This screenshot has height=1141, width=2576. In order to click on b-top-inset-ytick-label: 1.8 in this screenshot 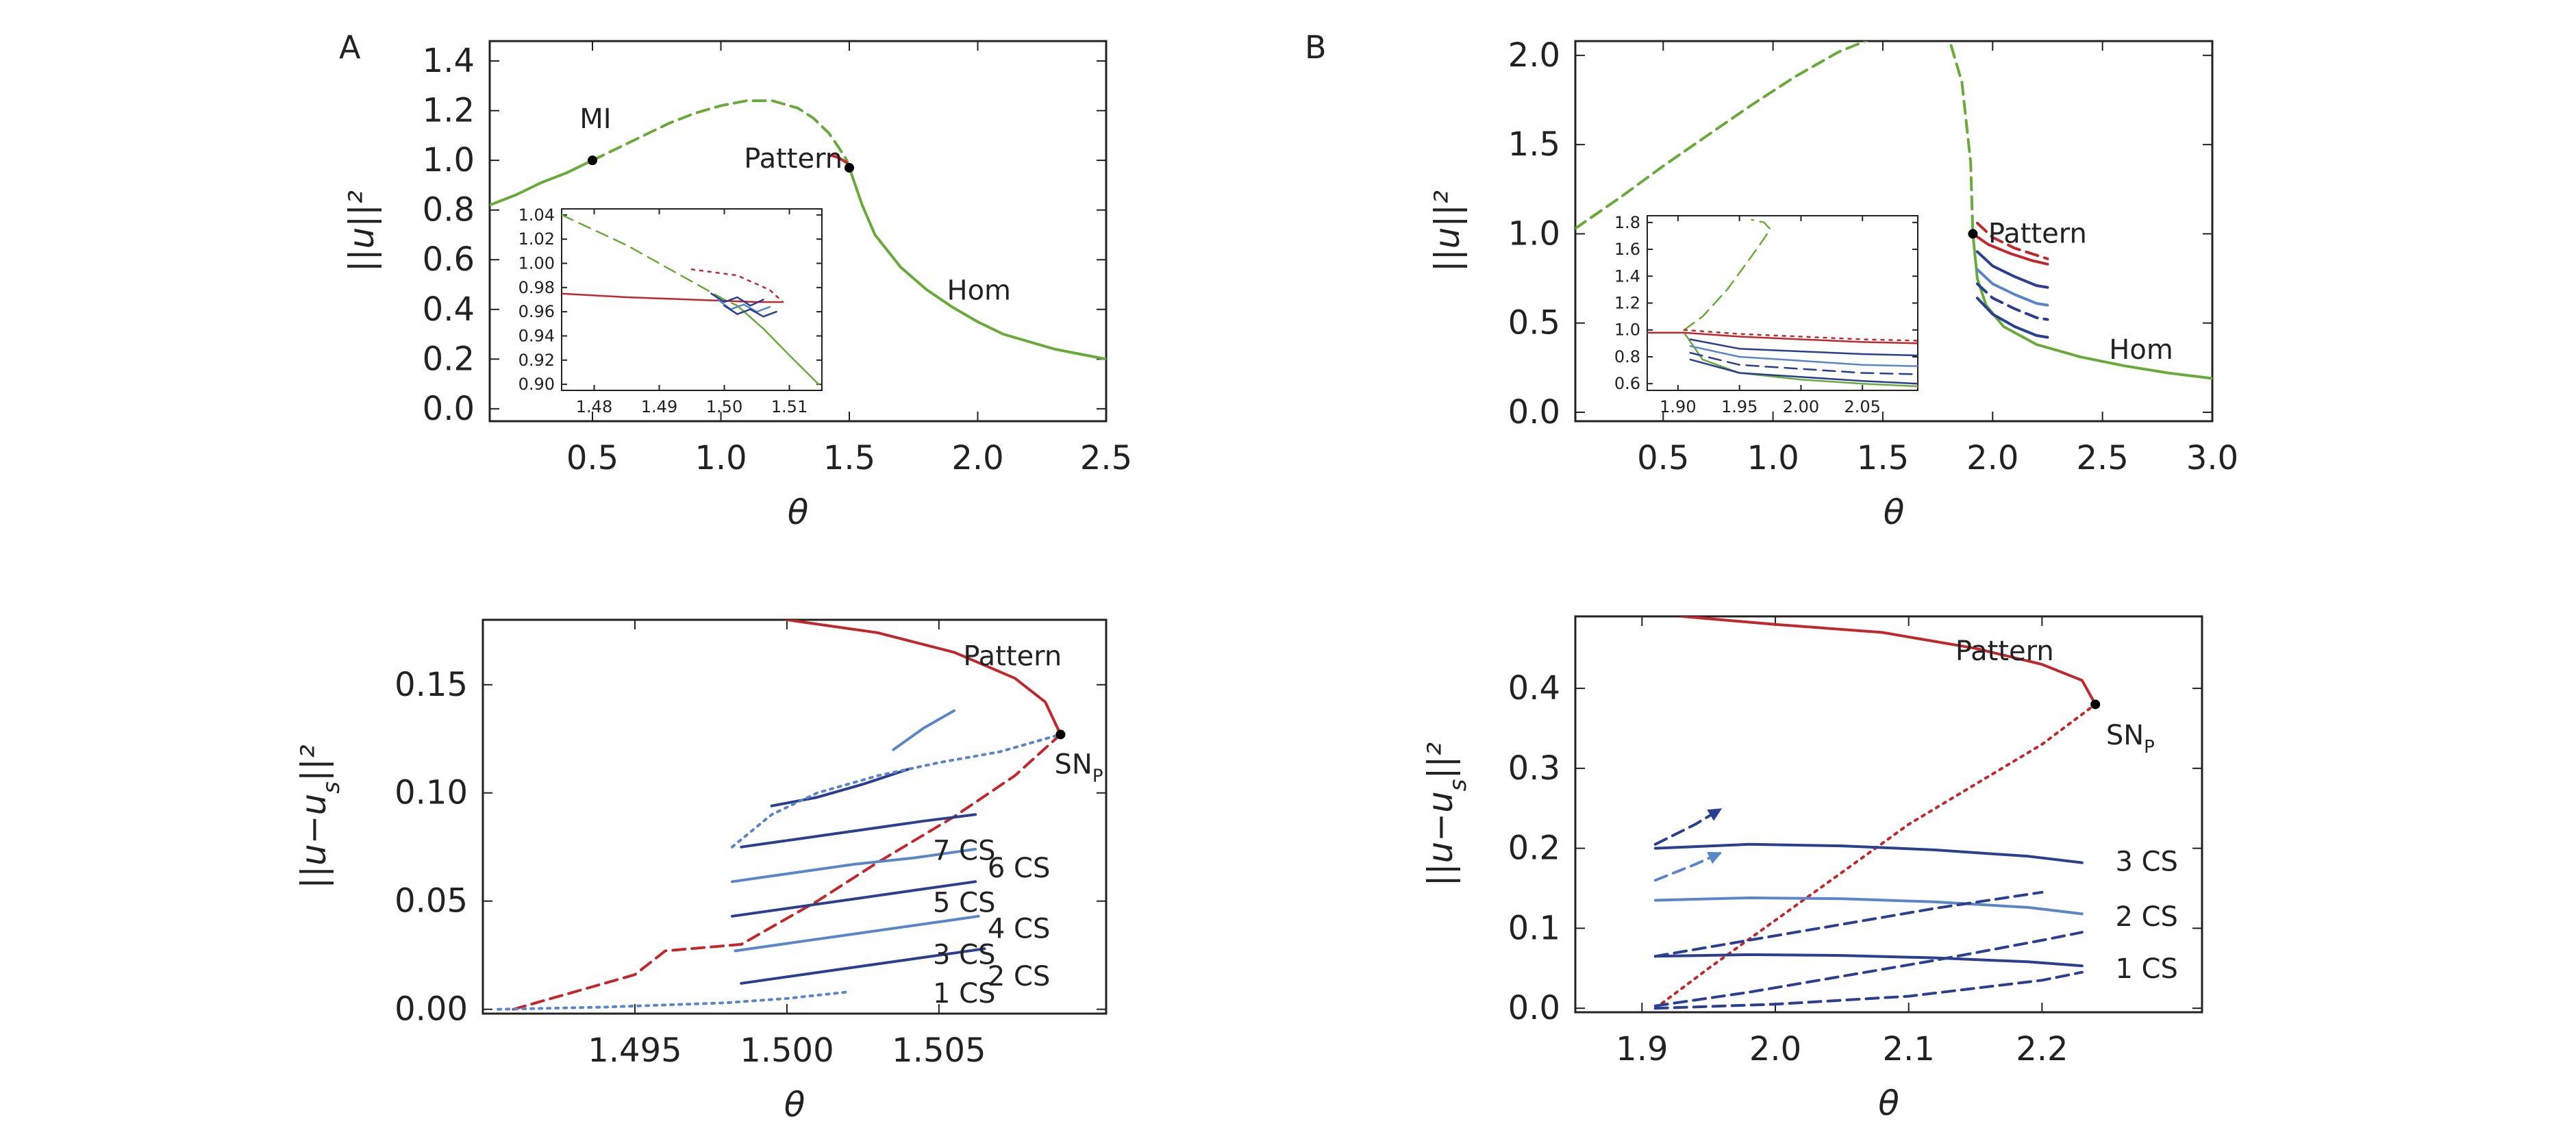, I will do `click(1627, 222)`.